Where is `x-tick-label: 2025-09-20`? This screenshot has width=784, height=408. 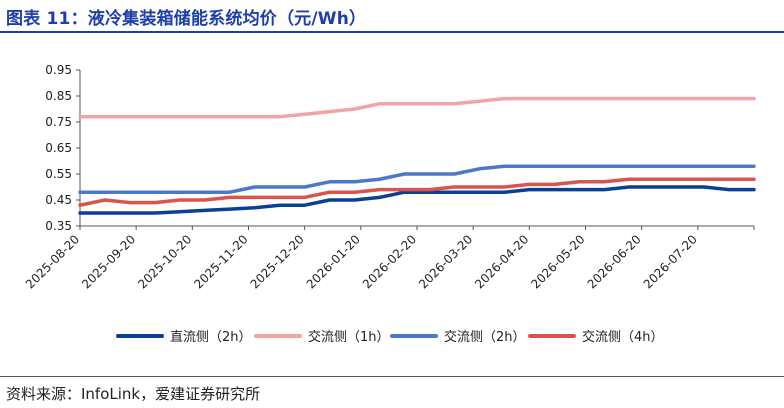 x-tick-label: 2025-09-20 is located at coordinates (108, 261).